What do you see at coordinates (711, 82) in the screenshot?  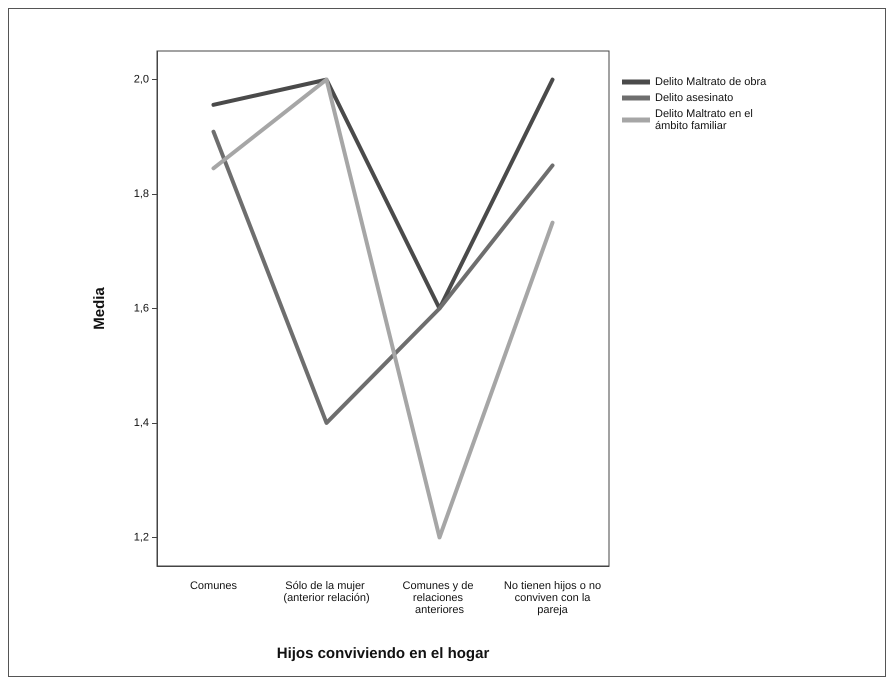 I see `legend-label: Delito Maltrato de obra` at bounding box center [711, 82].